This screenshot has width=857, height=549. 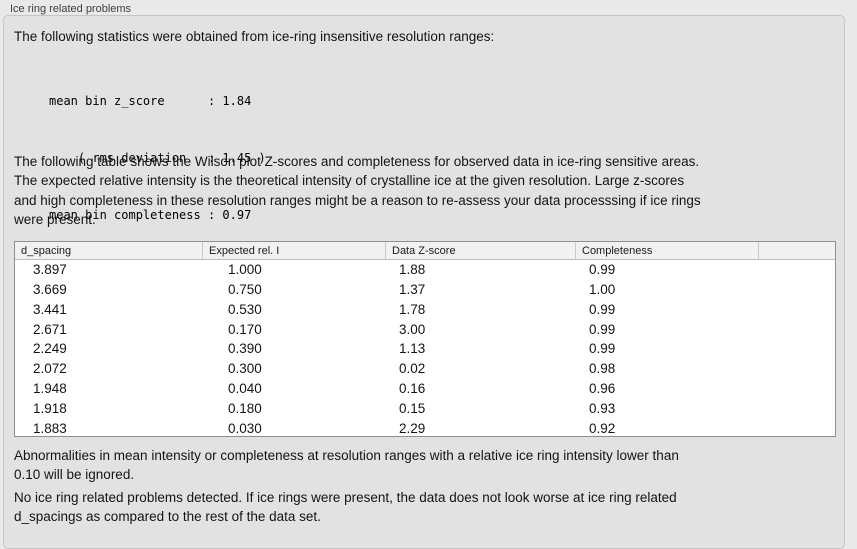 What do you see at coordinates (50, 309) in the screenshot?
I see `table-cell: 3.441` at bounding box center [50, 309].